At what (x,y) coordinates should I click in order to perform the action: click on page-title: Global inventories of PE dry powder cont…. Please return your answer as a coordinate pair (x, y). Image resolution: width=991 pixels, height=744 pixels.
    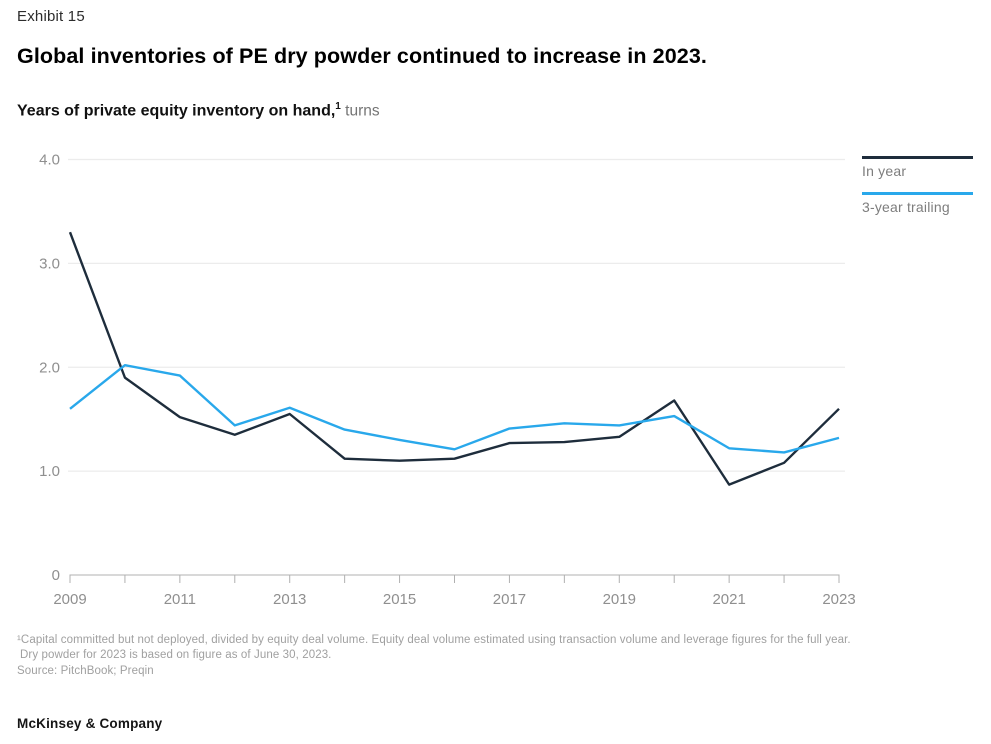
    Looking at the image, I should click on (362, 56).